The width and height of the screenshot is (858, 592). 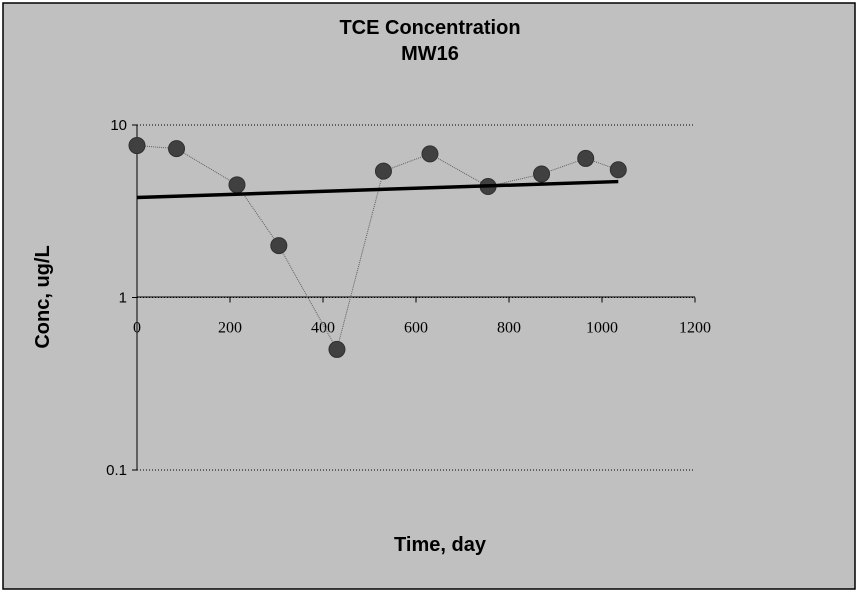 I want to click on trendline, so click(x=377, y=189).